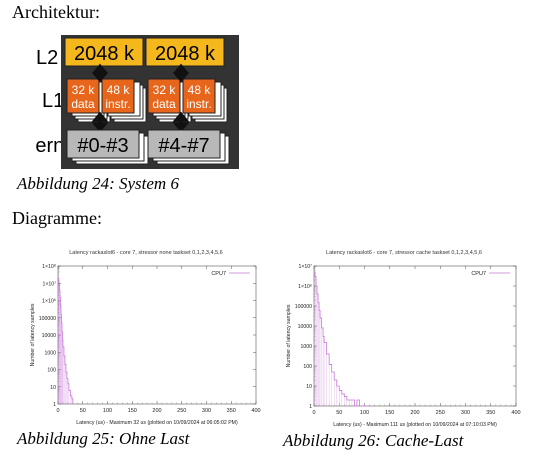 This screenshot has height=463, width=540. I want to click on diagrams-heading: Diagramme:, so click(57, 218).